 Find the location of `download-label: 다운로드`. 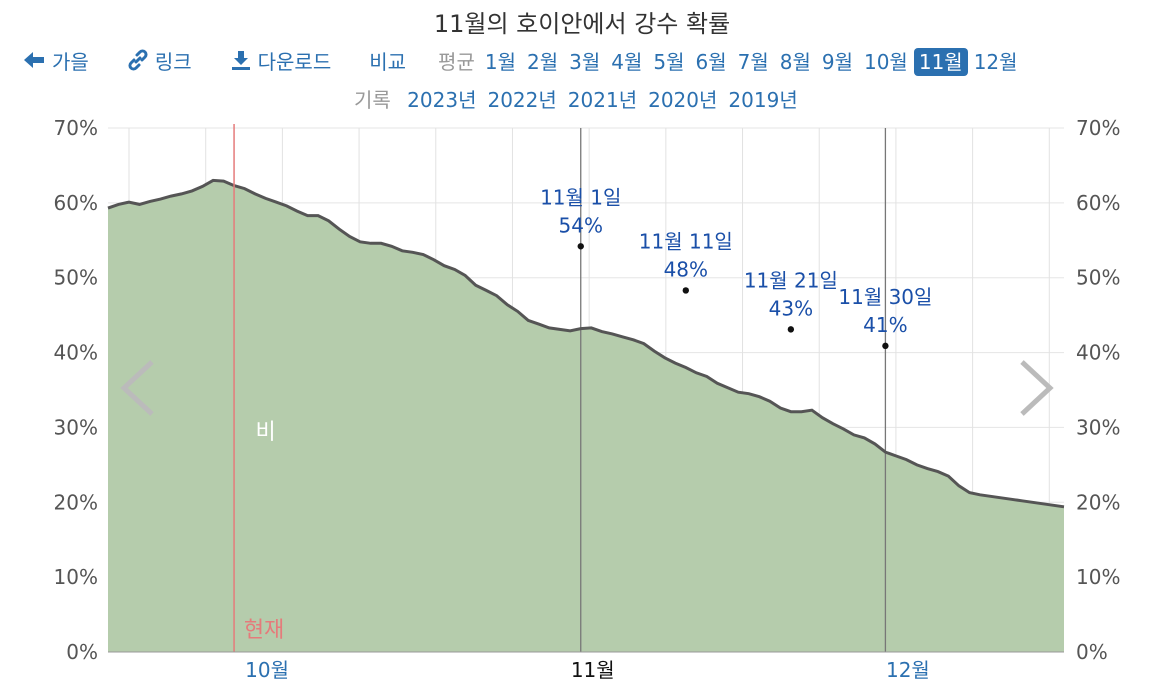

download-label: 다운로드 is located at coordinates (294, 61).